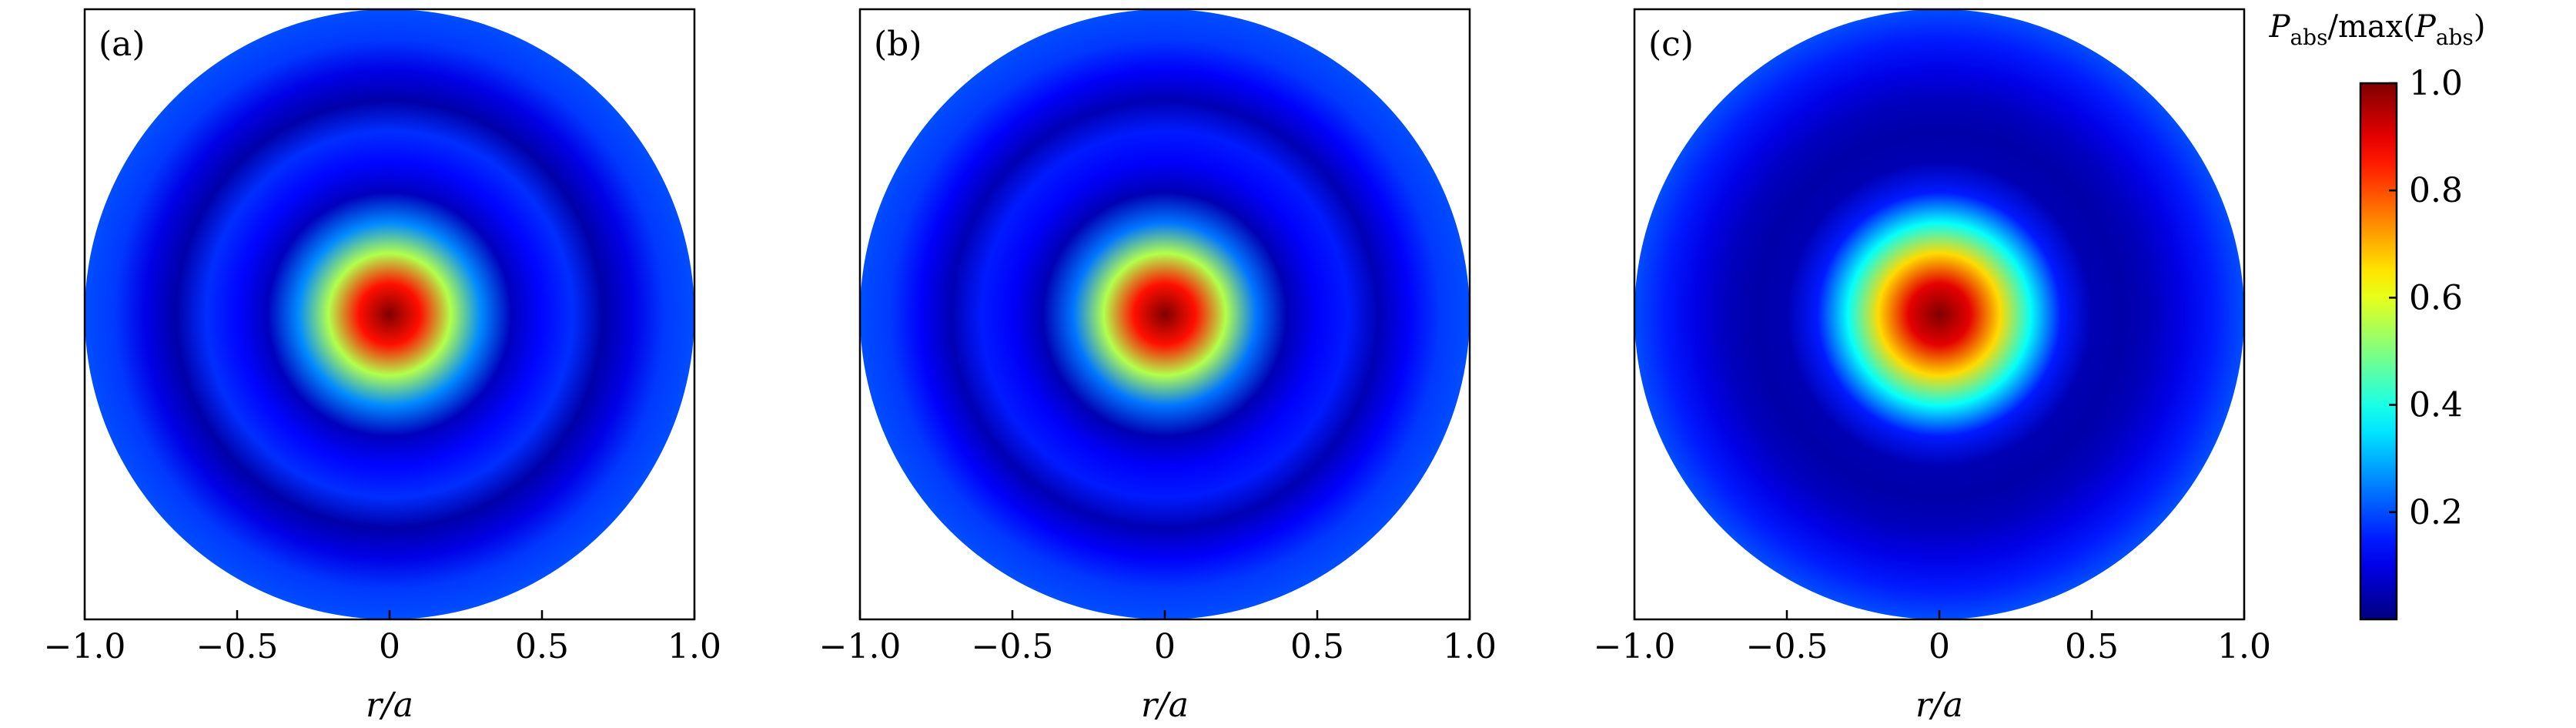 This screenshot has height=728, width=2576. I want to click on panel-label: (c), so click(1671, 44).